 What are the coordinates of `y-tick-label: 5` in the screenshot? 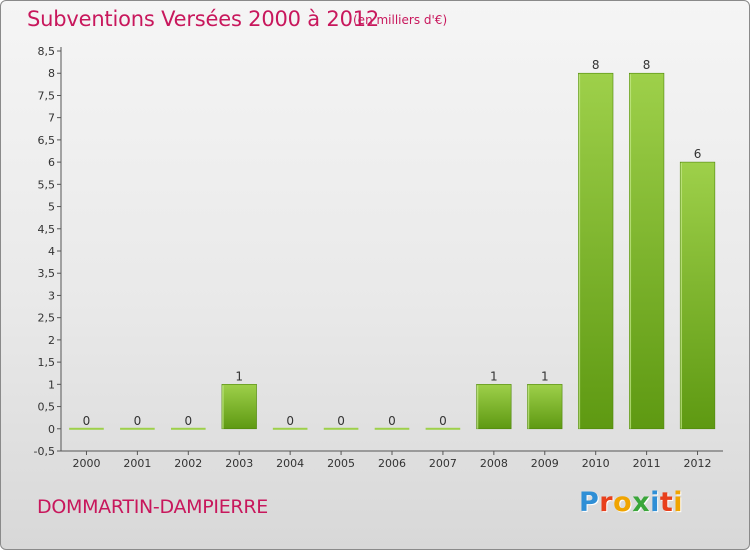 It's located at (51, 207).